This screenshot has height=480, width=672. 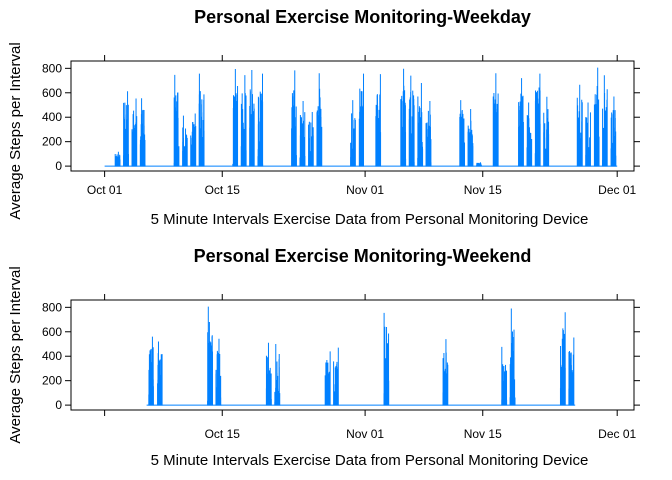 I want to click on weekend-y-tick-label: 800, so click(x=52, y=307).